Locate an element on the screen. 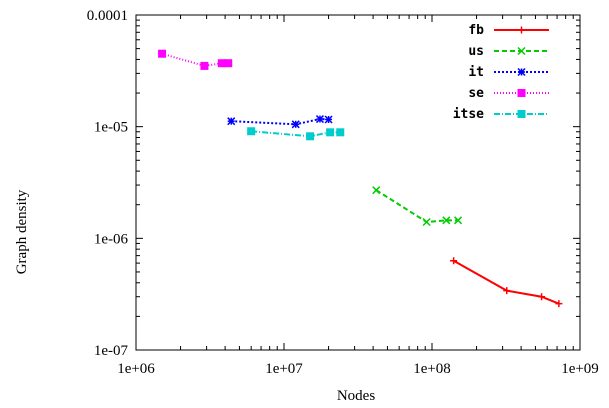  series-line-itse is located at coordinates (296, 134).